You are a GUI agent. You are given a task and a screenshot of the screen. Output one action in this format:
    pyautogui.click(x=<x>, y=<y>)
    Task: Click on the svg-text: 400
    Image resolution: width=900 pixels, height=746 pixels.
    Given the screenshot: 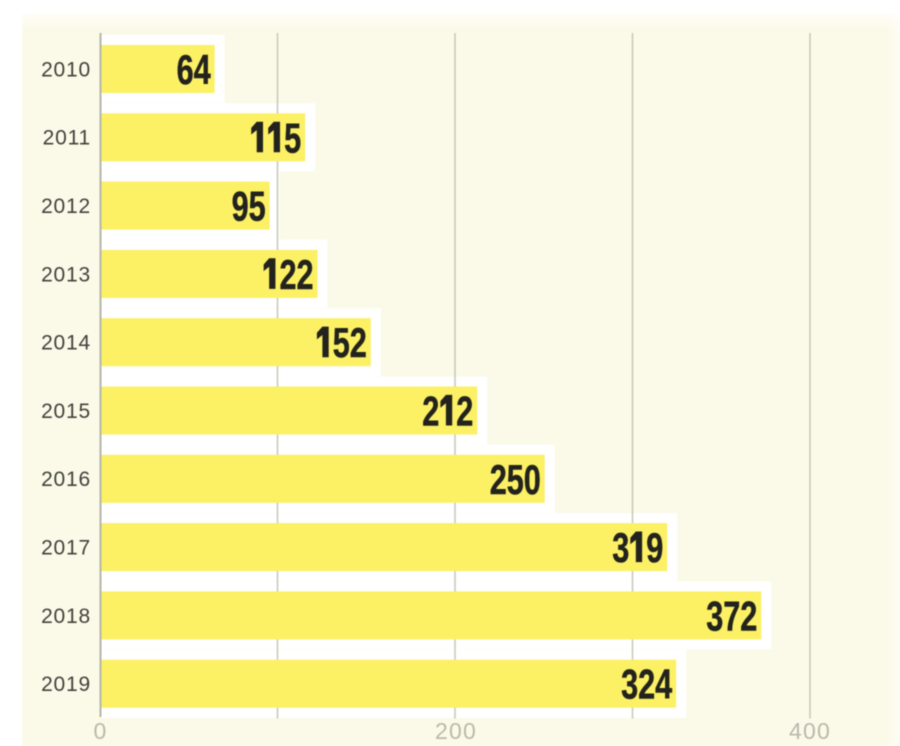 What is the action you would take?
    pyautogui.click(x=810, y=731)
    